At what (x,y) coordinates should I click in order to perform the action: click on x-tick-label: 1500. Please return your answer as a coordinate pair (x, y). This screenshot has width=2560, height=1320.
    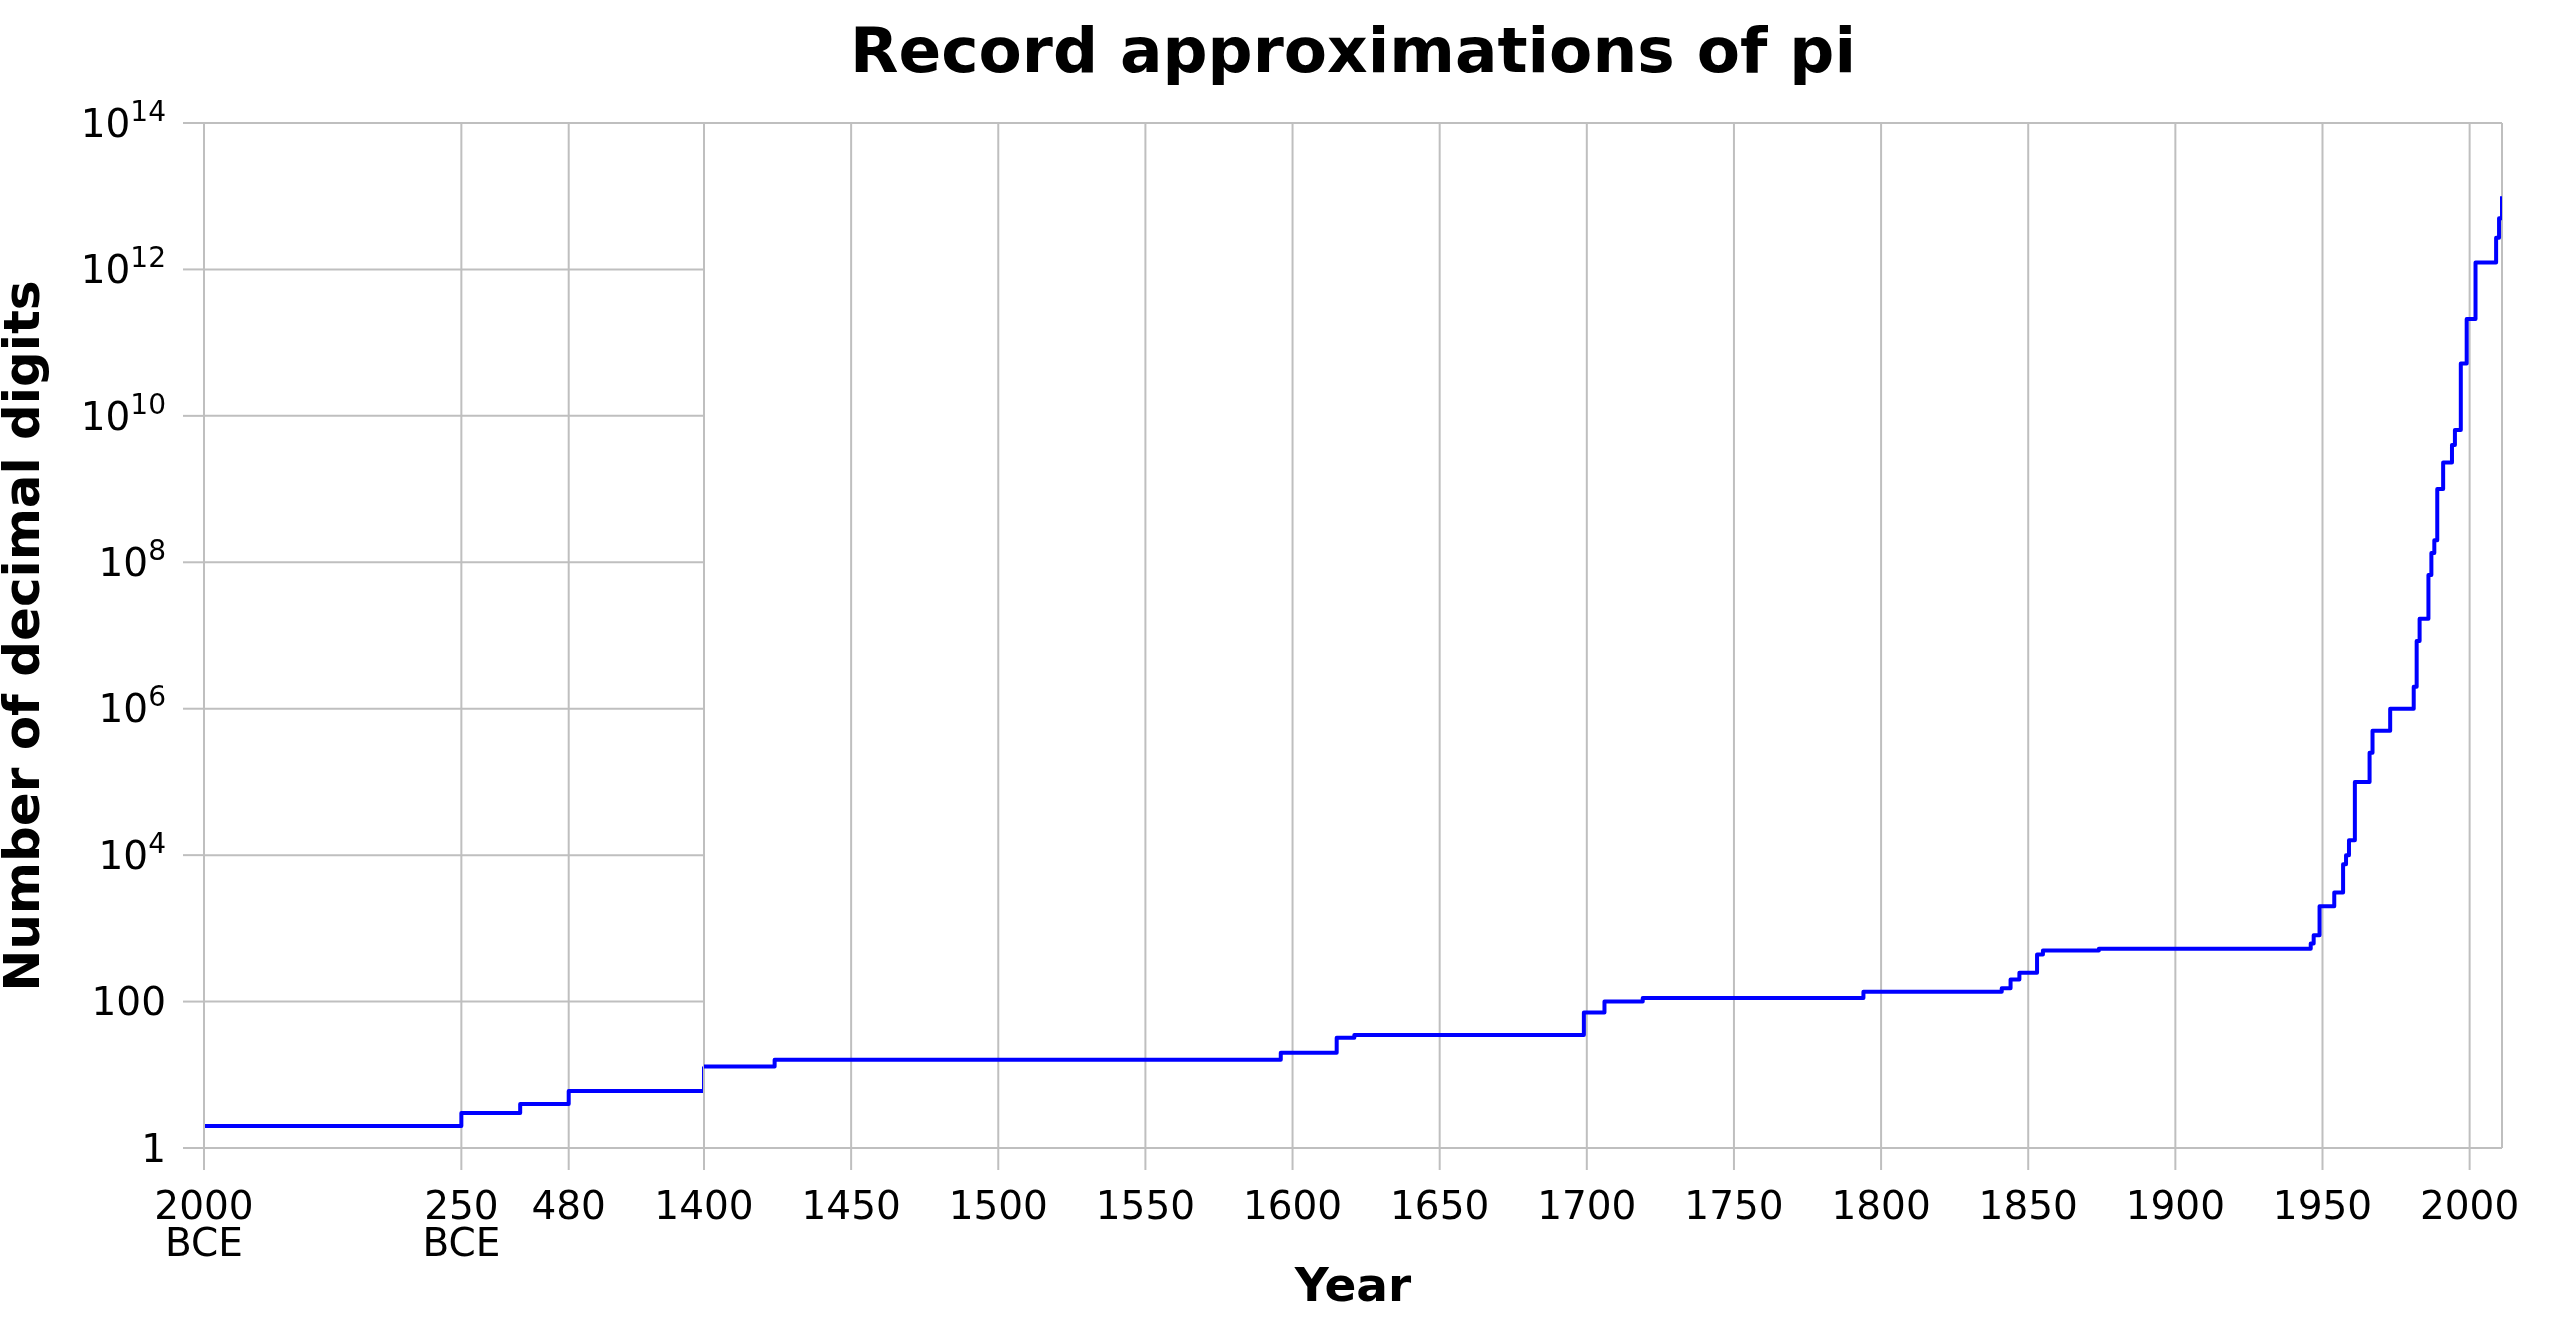
    Looking at the image, I should click on (998, 1206).